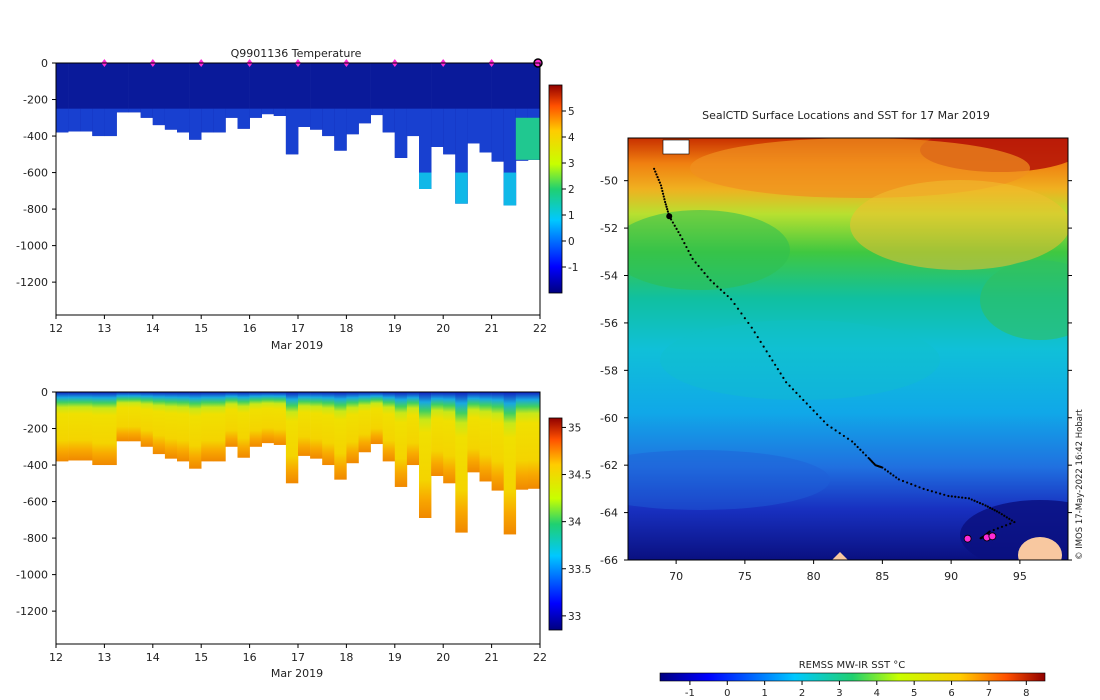 Image resolution: width=1100 pixels, height=700 pixels. Describe the element at coordinates (1026, 693) in the screenshot. I see `sst-colorbar-tick-label: 8` at that location.